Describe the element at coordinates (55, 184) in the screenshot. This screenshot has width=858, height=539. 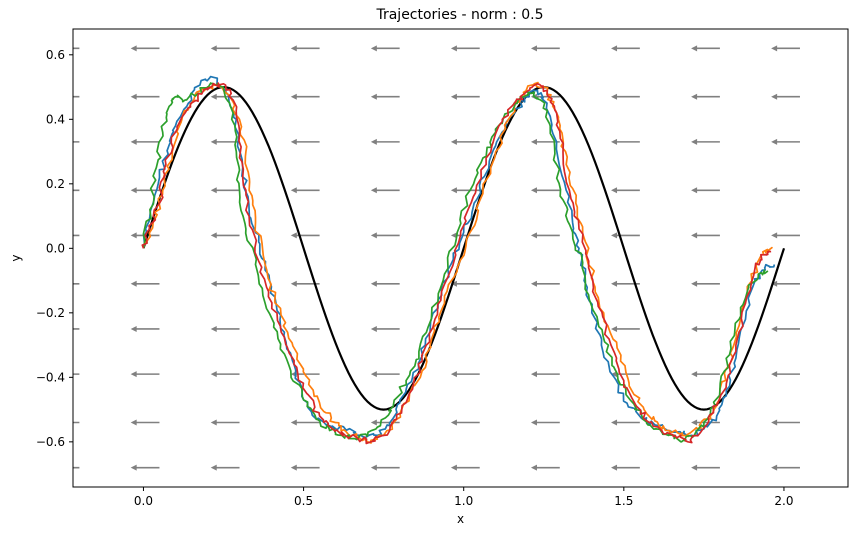
I see `y-tick-label: 0.2` at that location.